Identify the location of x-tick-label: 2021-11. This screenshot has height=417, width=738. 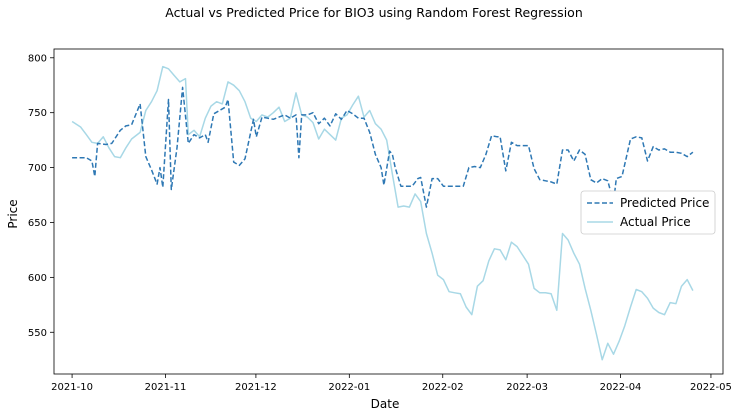
(166, 387).